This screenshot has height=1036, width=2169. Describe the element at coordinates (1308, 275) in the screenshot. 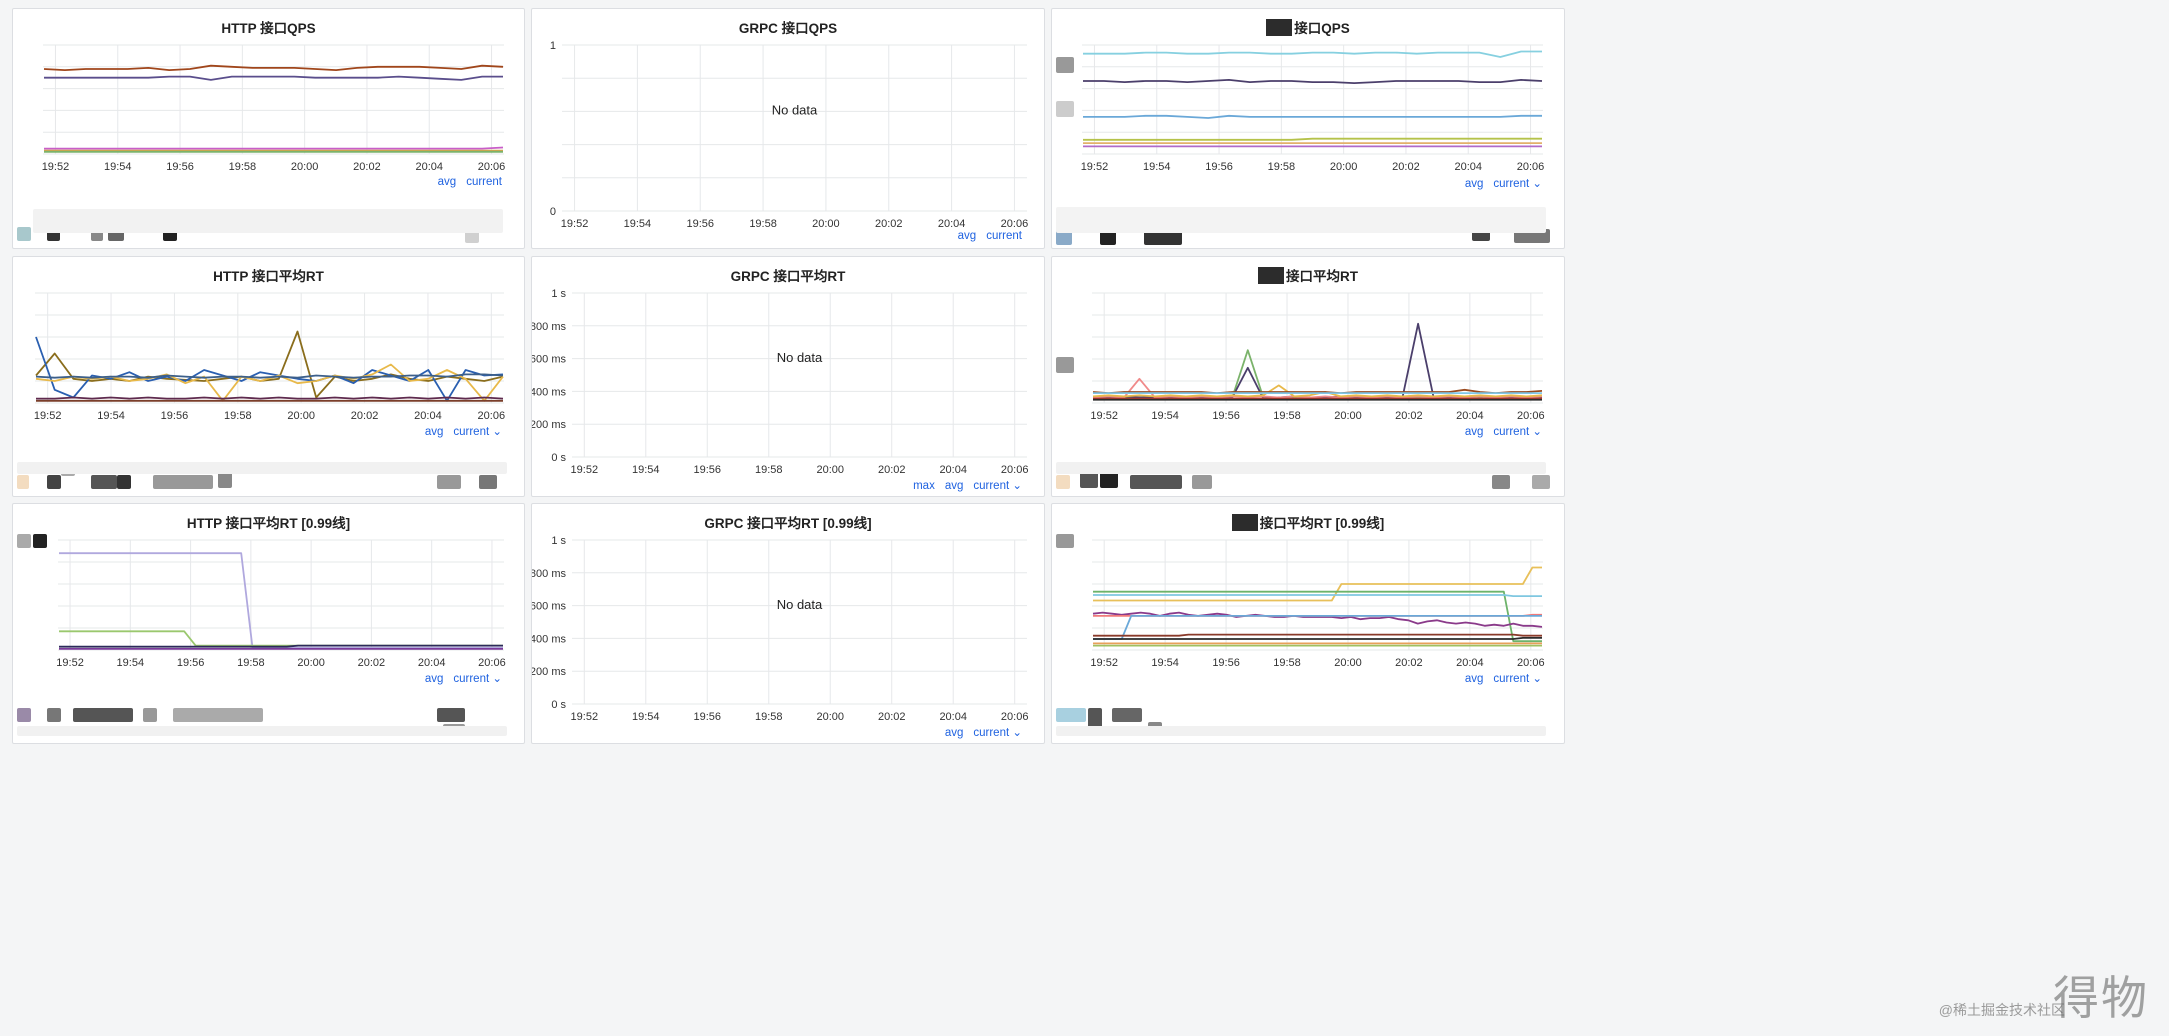

I see `panel-title: 接口平均RT` at that location.